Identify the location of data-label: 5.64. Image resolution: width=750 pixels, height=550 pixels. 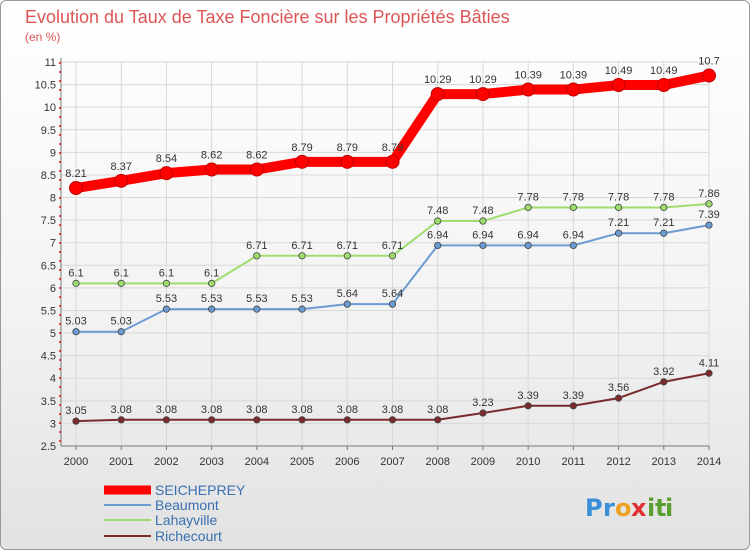
(392, 294).